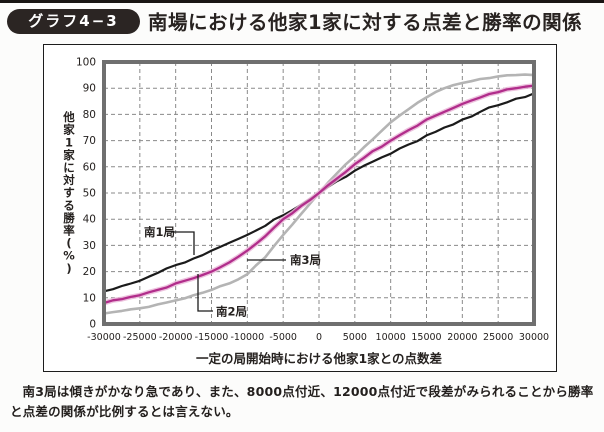 The width and height of the screenshot is (604, 432). What do you see at coordinates (104, 337) in the screenshot?
I see `x-tick-label: -30000` at bounding box center [104, 337].